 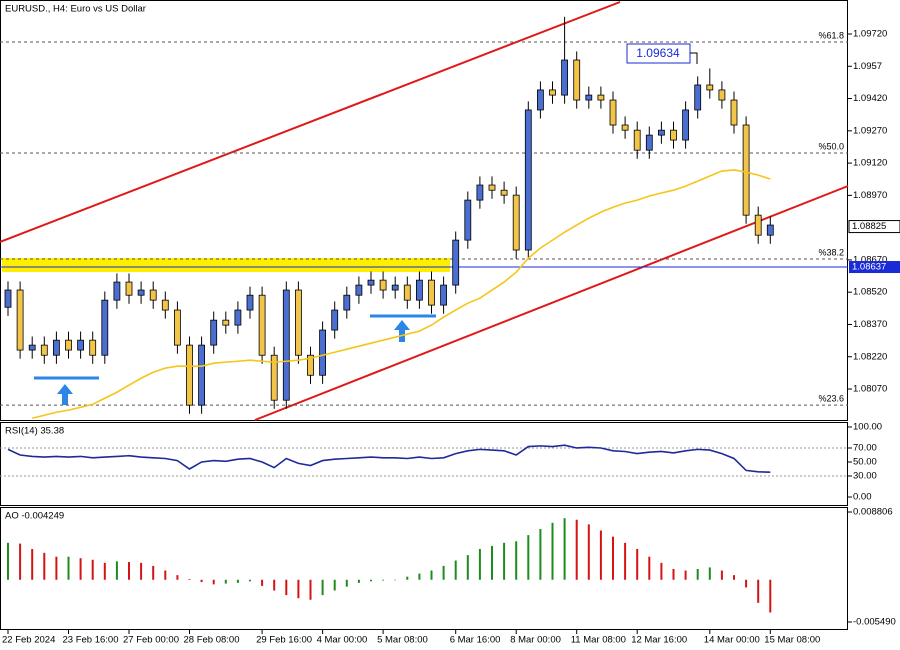 What do you see at coordinates (869, 267) in the screenshot?
I see `horizontal-line-label: 1.08637` at bounding box center [869, 267].